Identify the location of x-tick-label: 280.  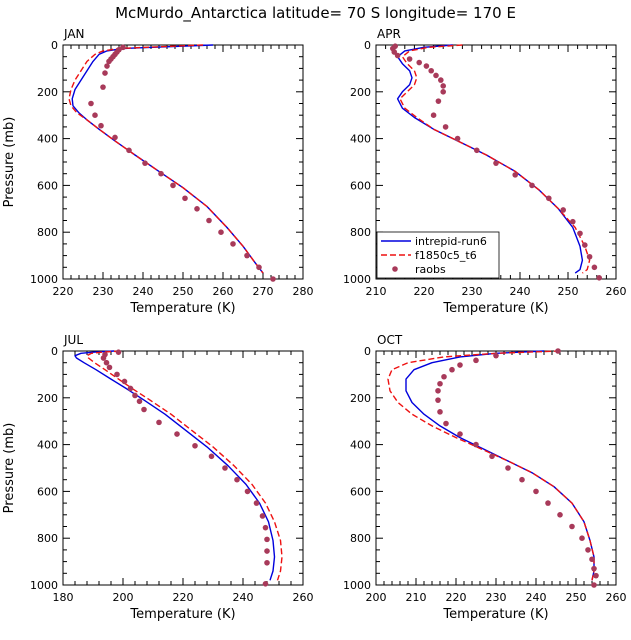
(303, 291).